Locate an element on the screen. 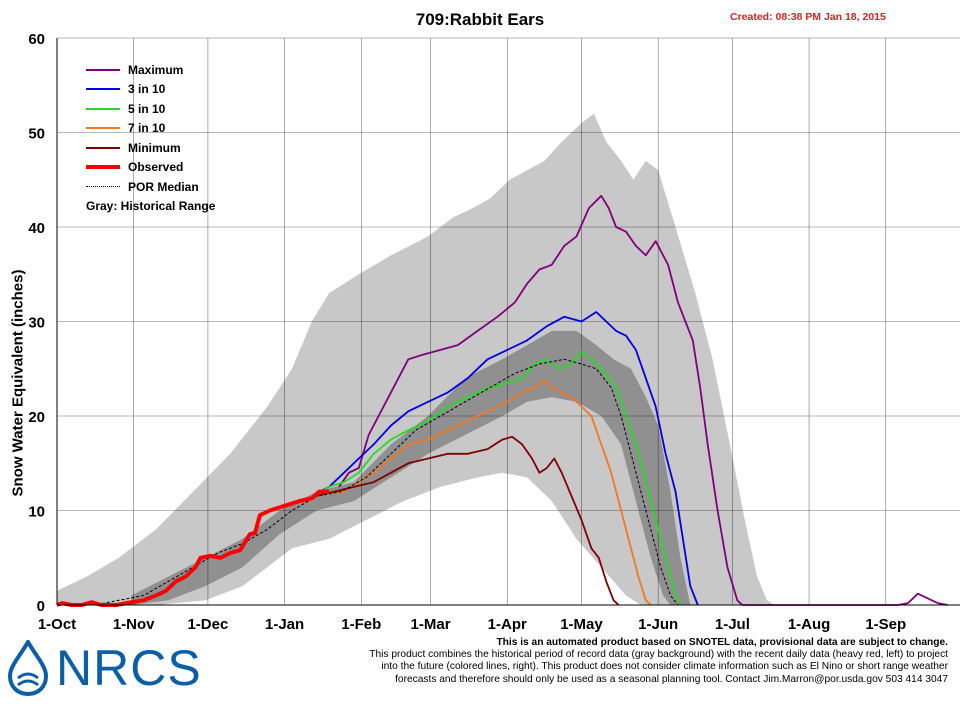  y-tick-label: 0 is located at coordinates (41, 606).